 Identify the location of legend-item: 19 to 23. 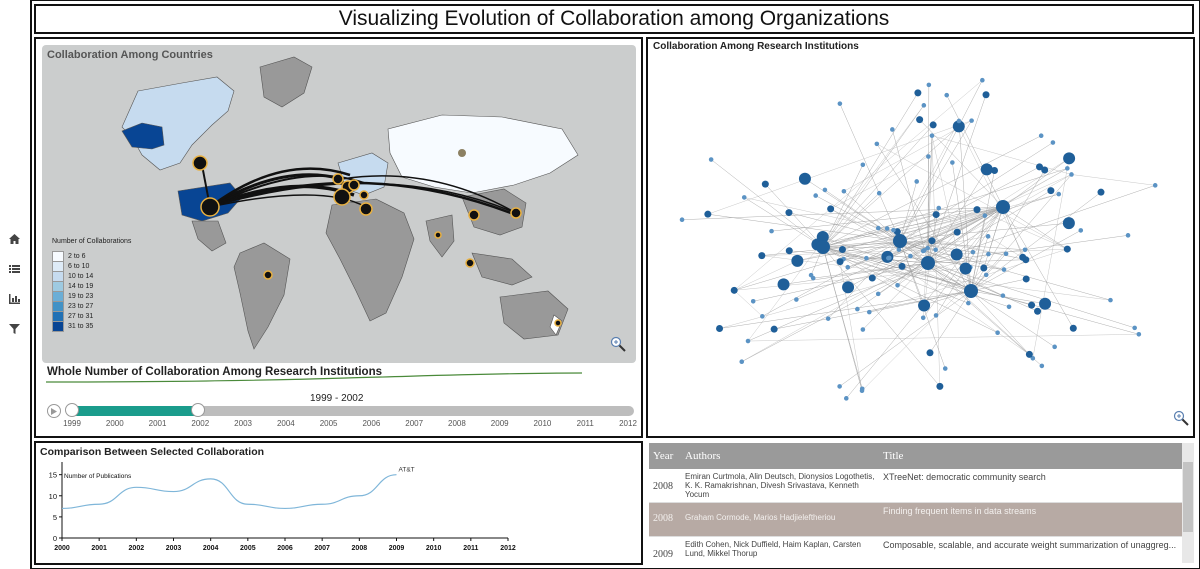
(91, 296).